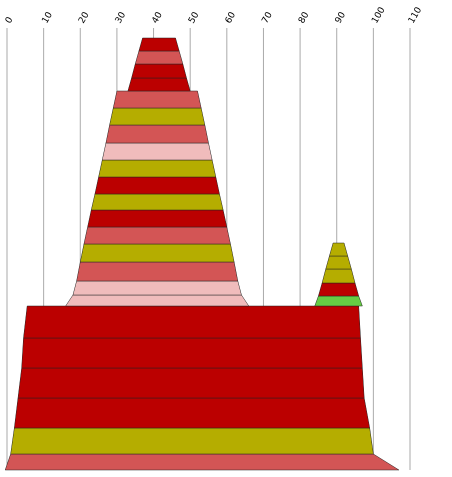 Image resolution: width=452 pixels, height=477 pixels. Describe the element at coordinates (214, 15) in the screenshot. I see `x-axis-tick-labels: 0 10 20 30 40 50 60 70 80 90 100 110` at that location.